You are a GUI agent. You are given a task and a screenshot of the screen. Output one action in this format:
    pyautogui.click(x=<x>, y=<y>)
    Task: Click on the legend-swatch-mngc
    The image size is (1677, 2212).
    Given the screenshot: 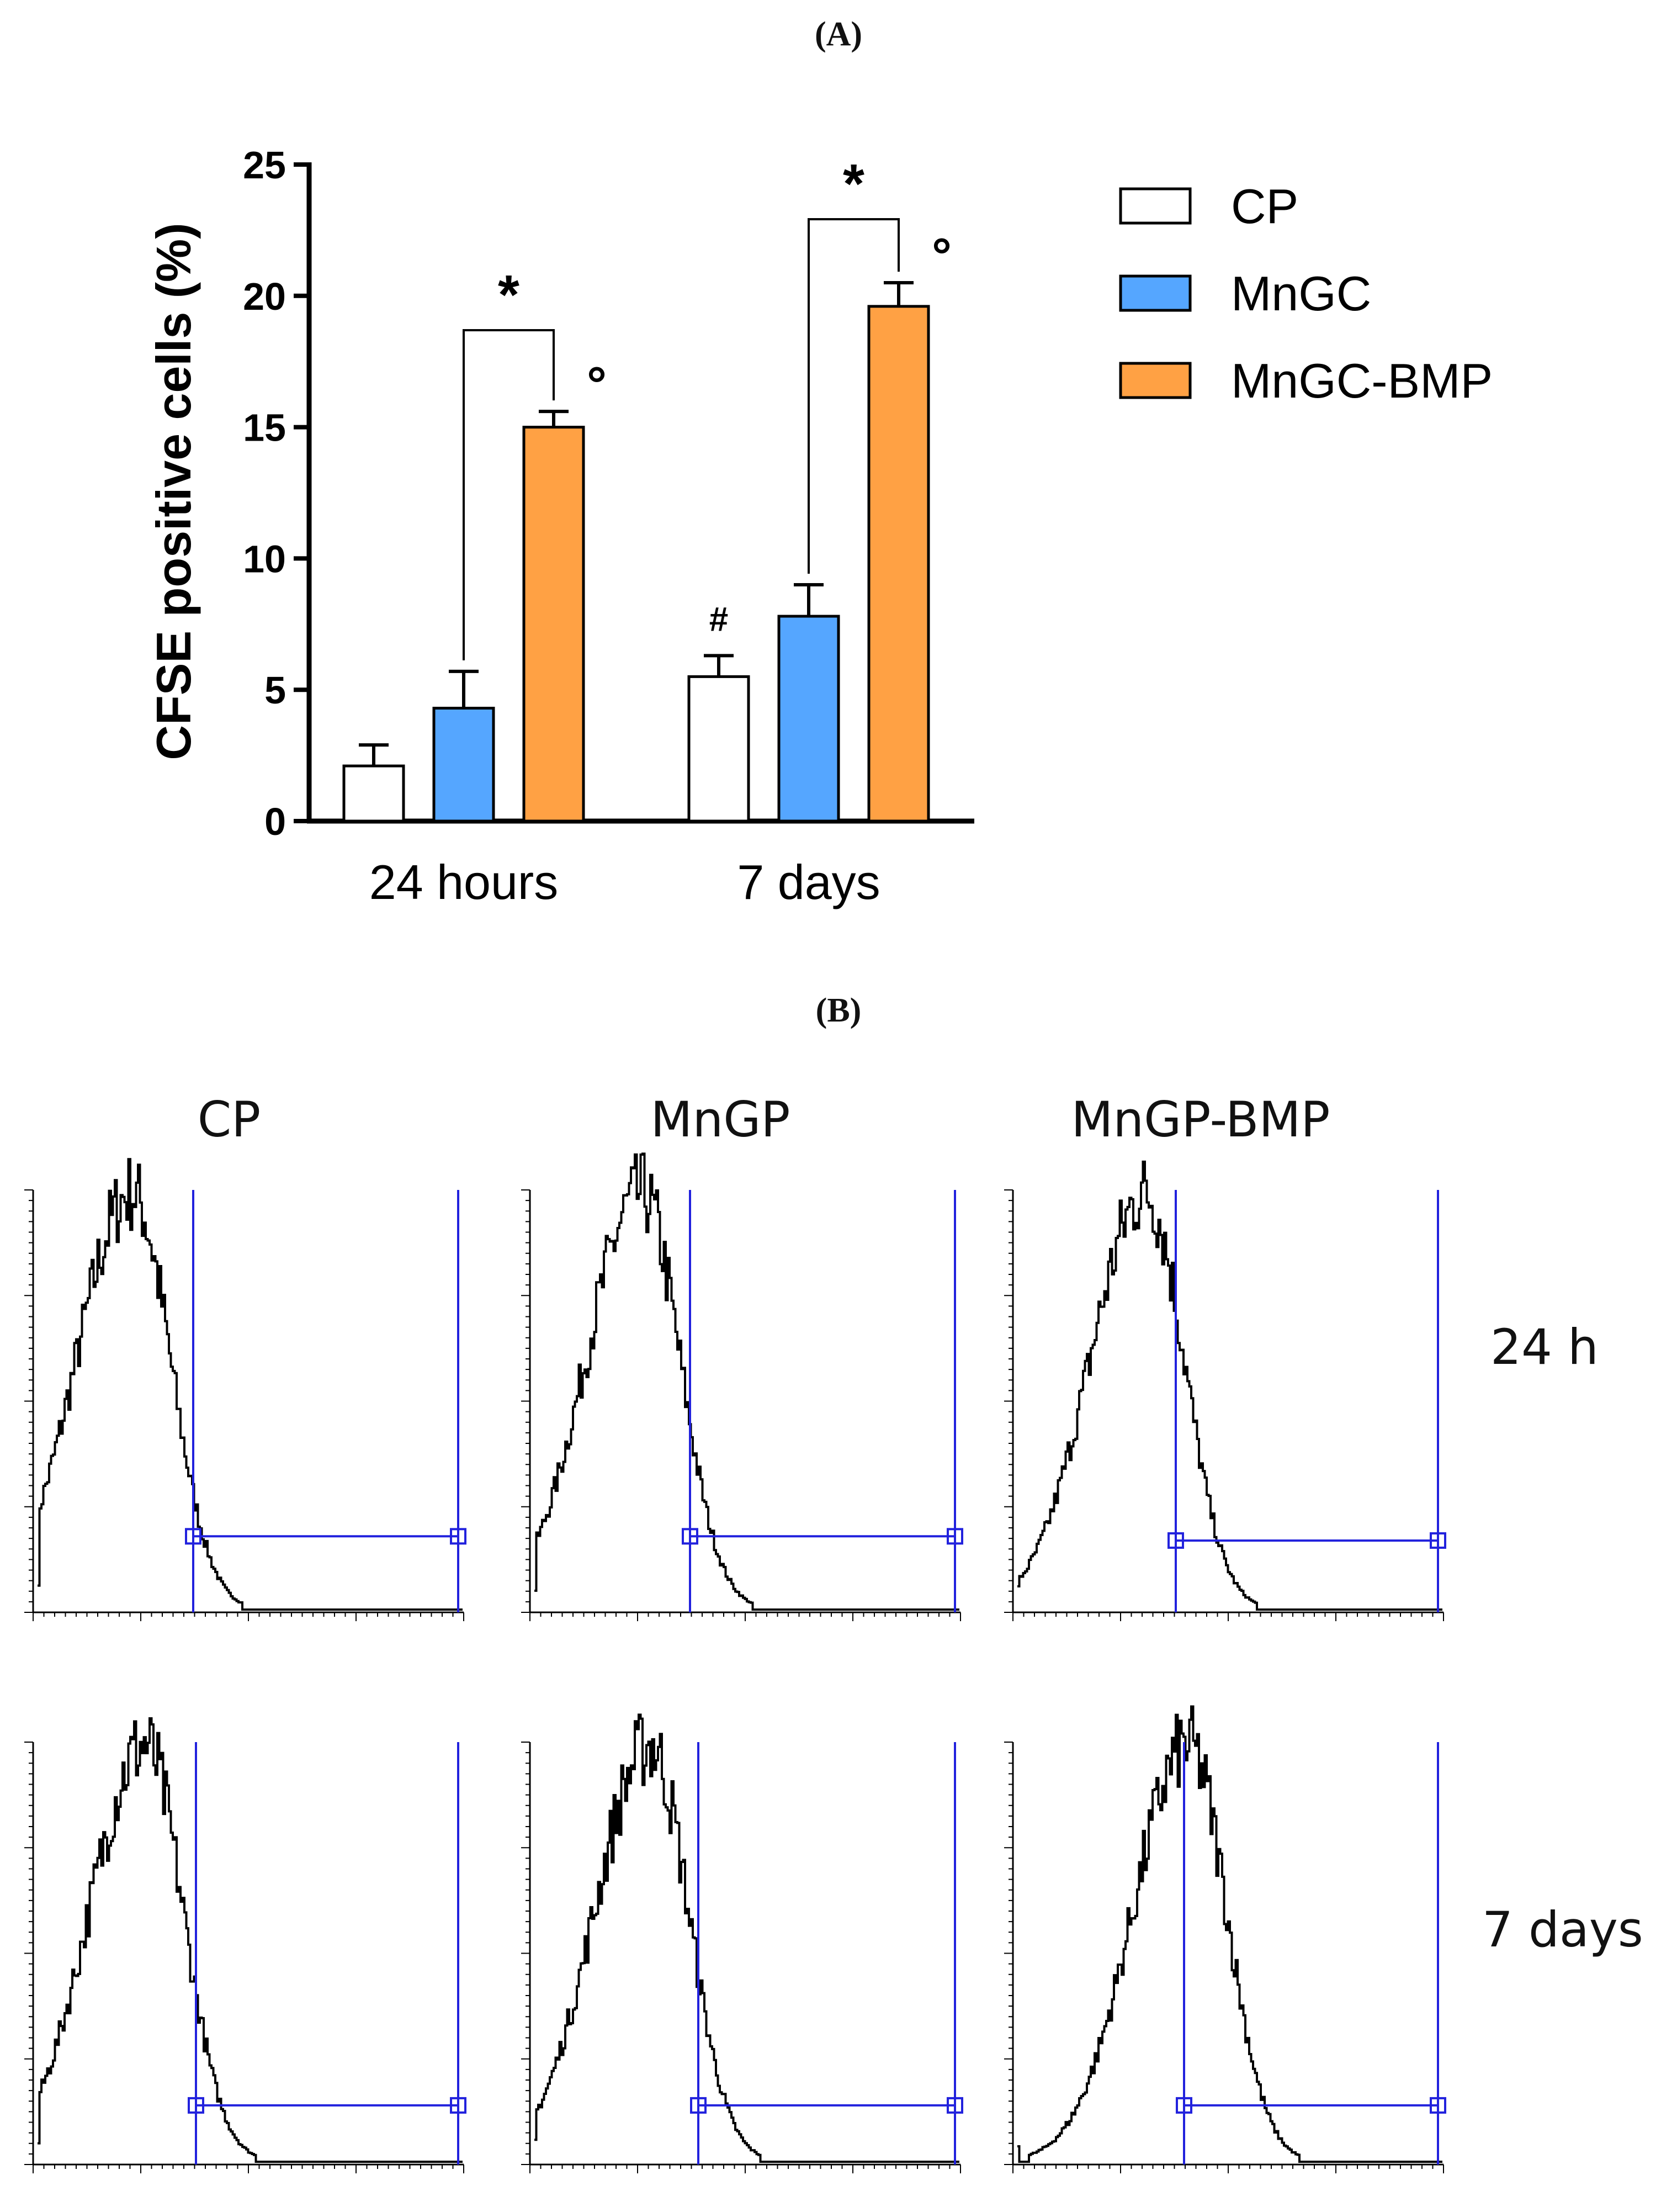 What is the action you would take?
    pyautogui.click(x=1155, y=293)
    